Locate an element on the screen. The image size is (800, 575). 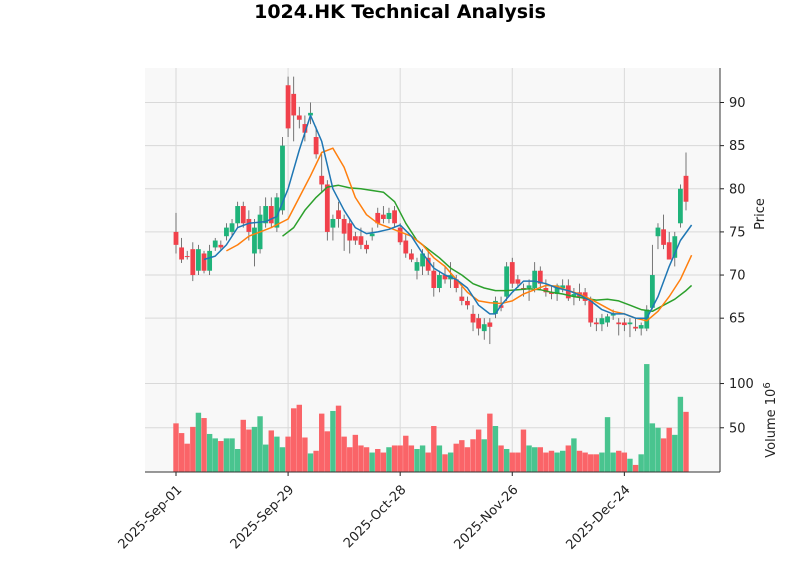
volume-bars is located at coordinates (431, 418).